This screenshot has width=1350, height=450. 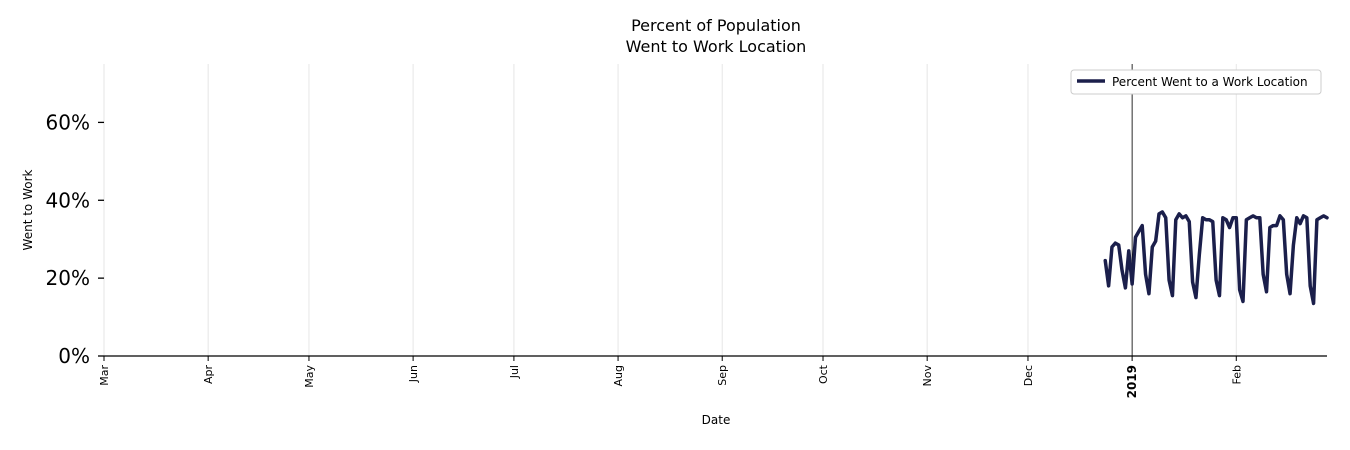 I want to click on x-tick-label: 2019, so click(x=1132, y=381).